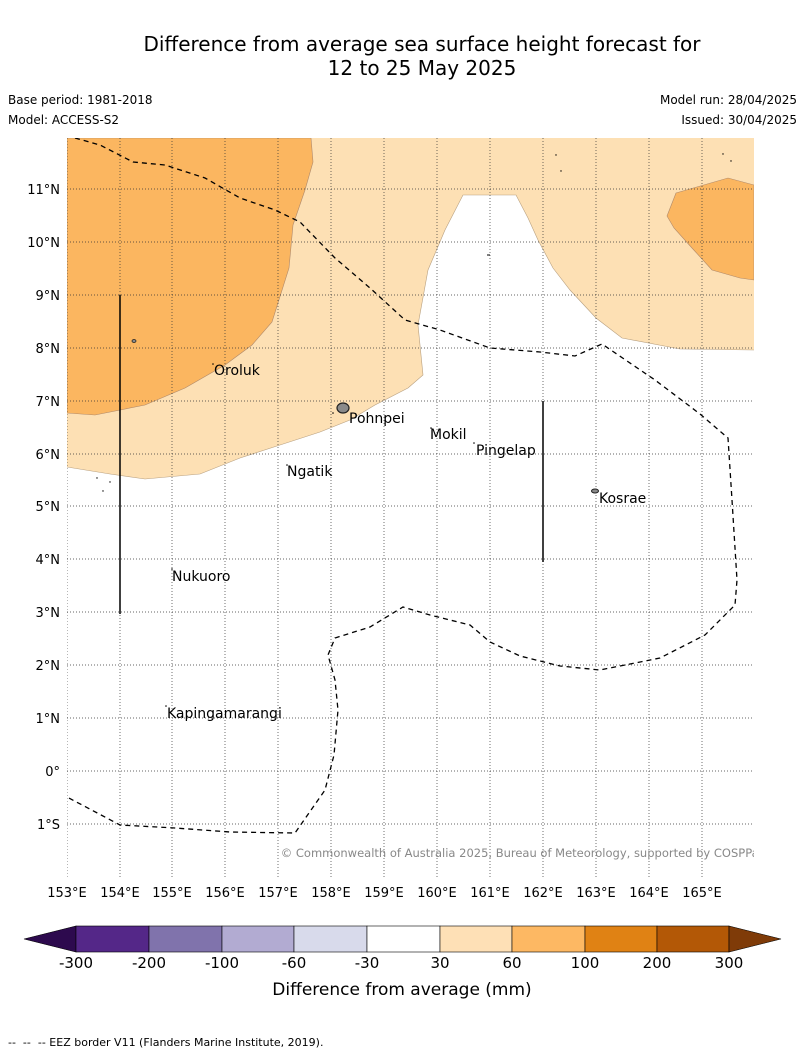  Describe the element at coordinates (702, 893) in the screenshot. I see `lon-label: 165°E` at that location.